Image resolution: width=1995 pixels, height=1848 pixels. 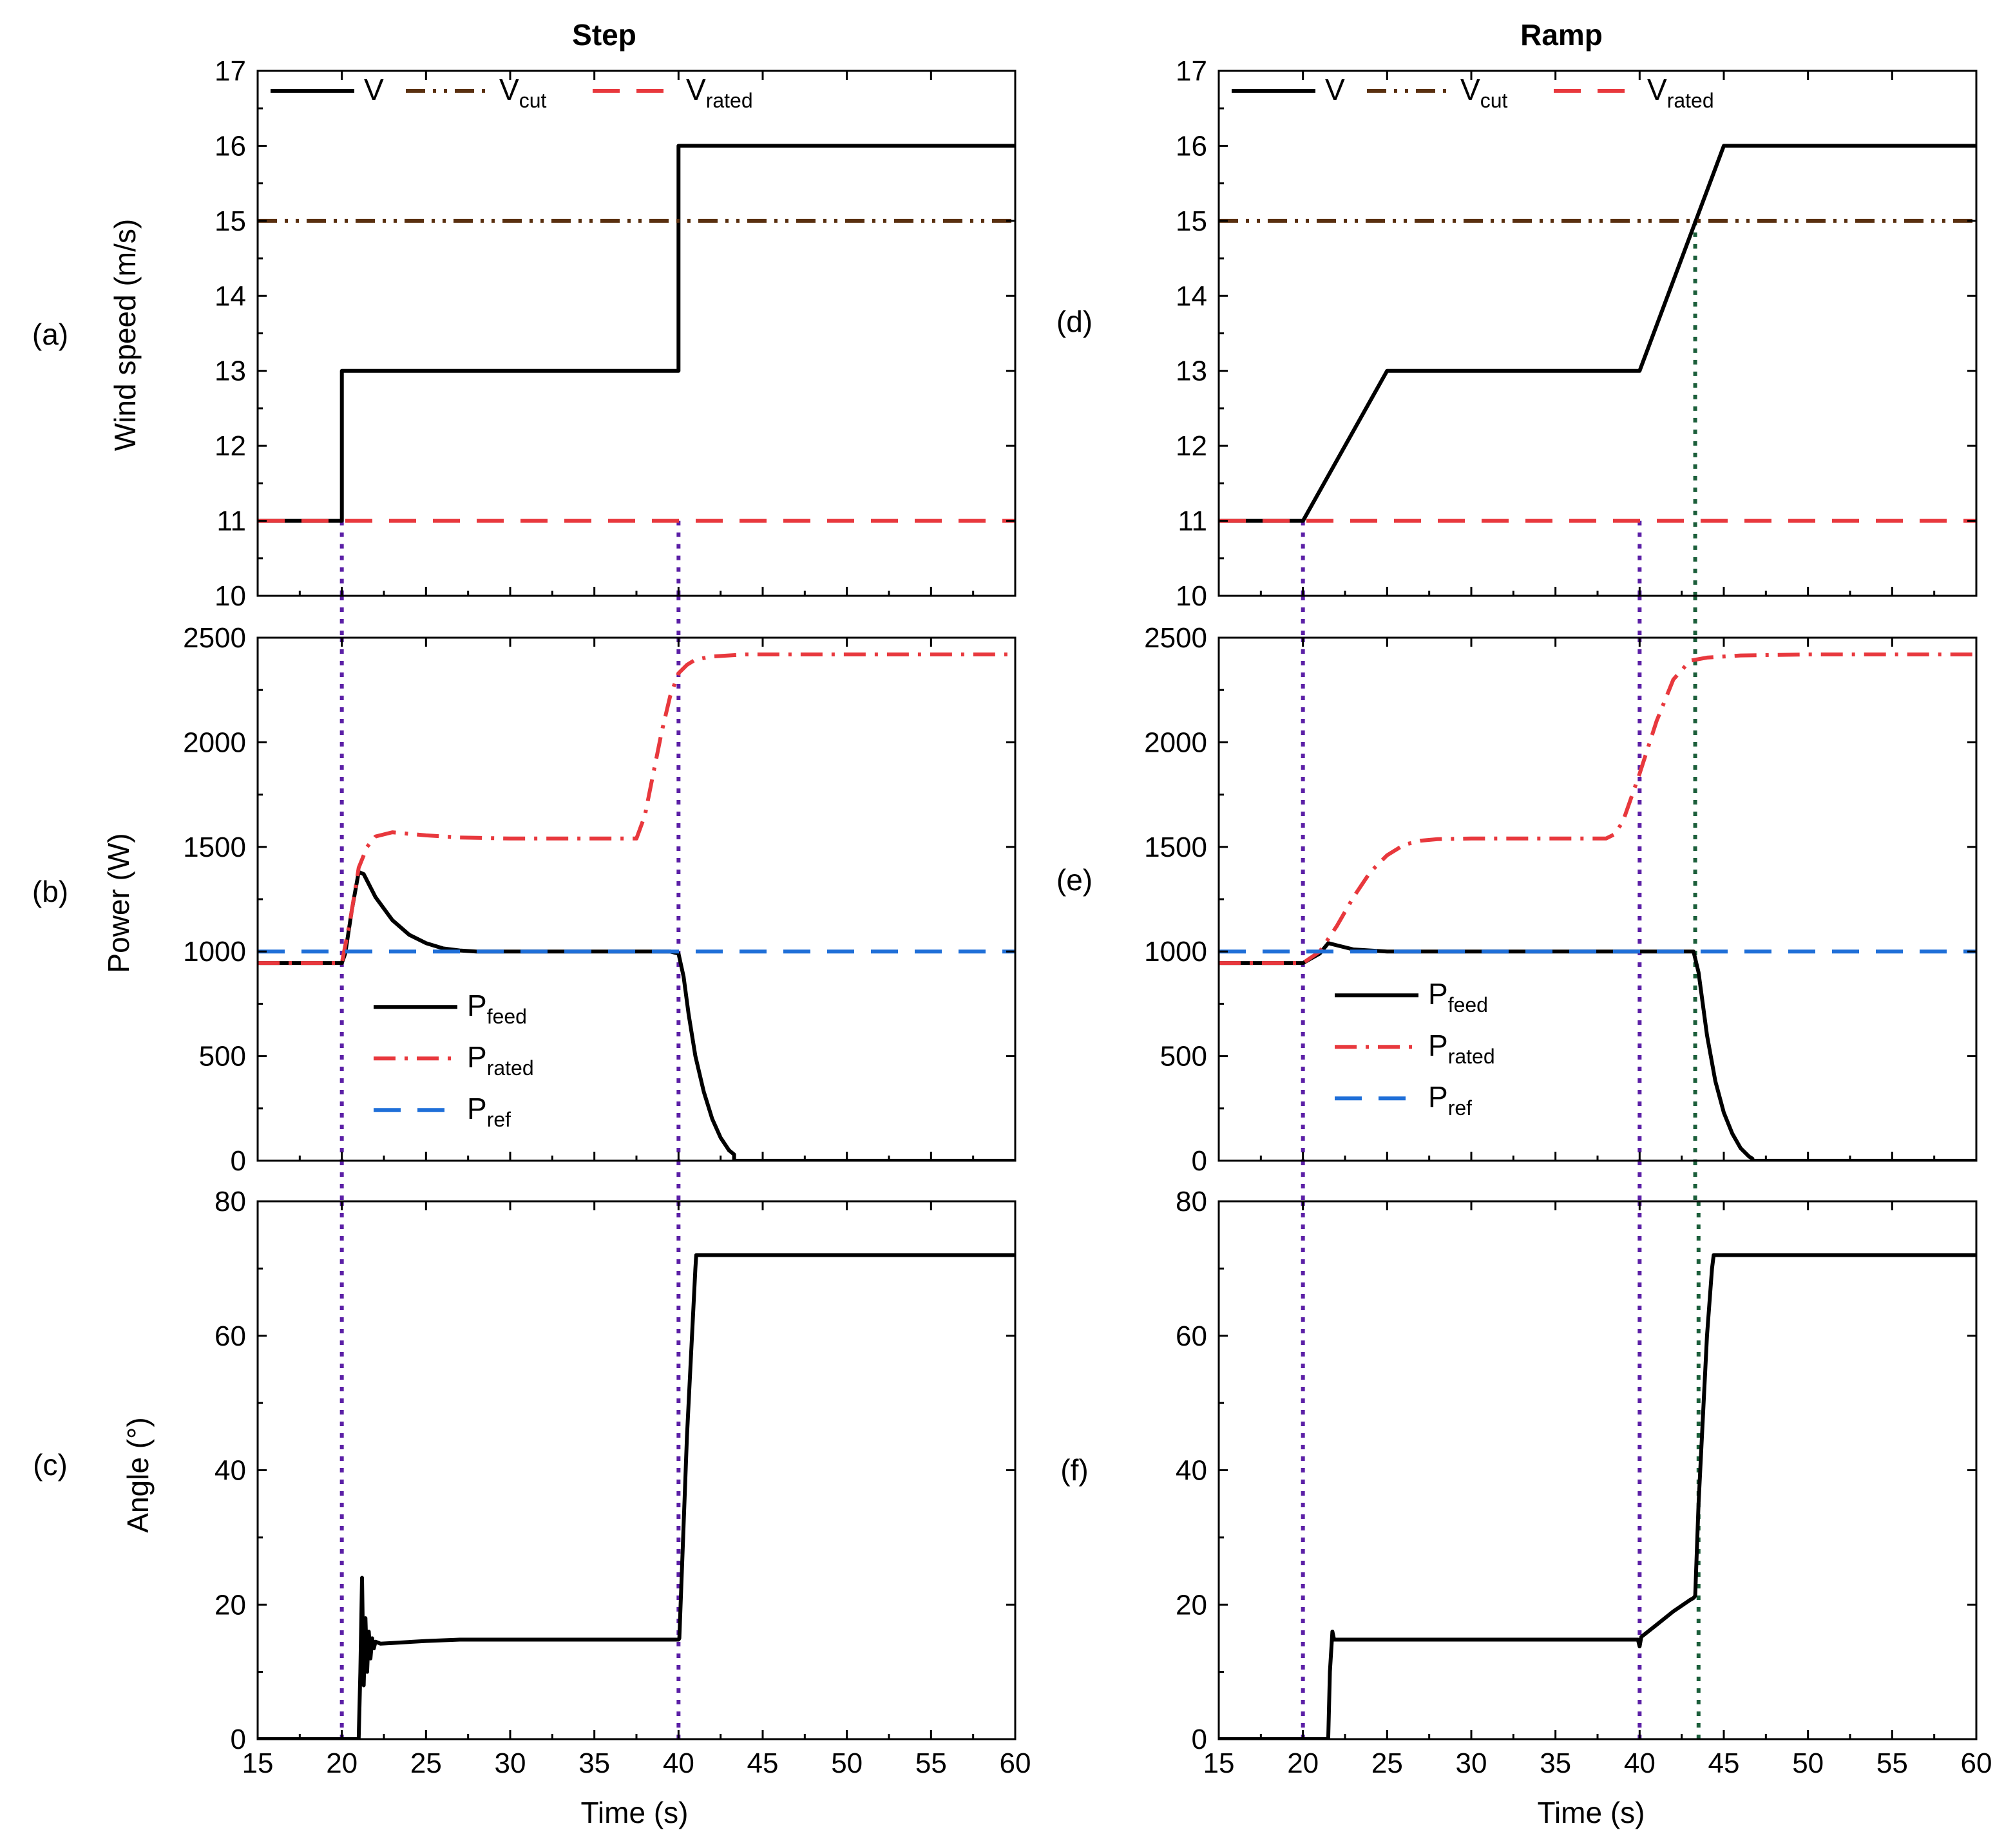 I want to click on x-tick-label-f-35: 35, so click(x=1555, y=1764).